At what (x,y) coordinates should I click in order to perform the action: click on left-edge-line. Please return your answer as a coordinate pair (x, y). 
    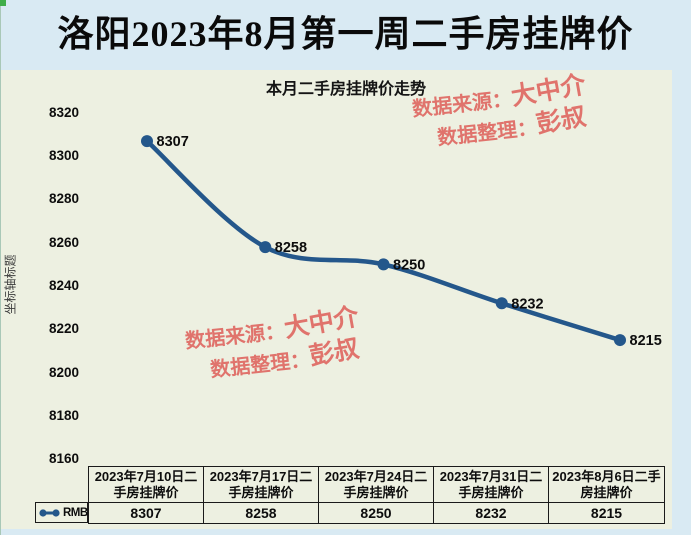
    Looking at the image, I should click on (0, 267).